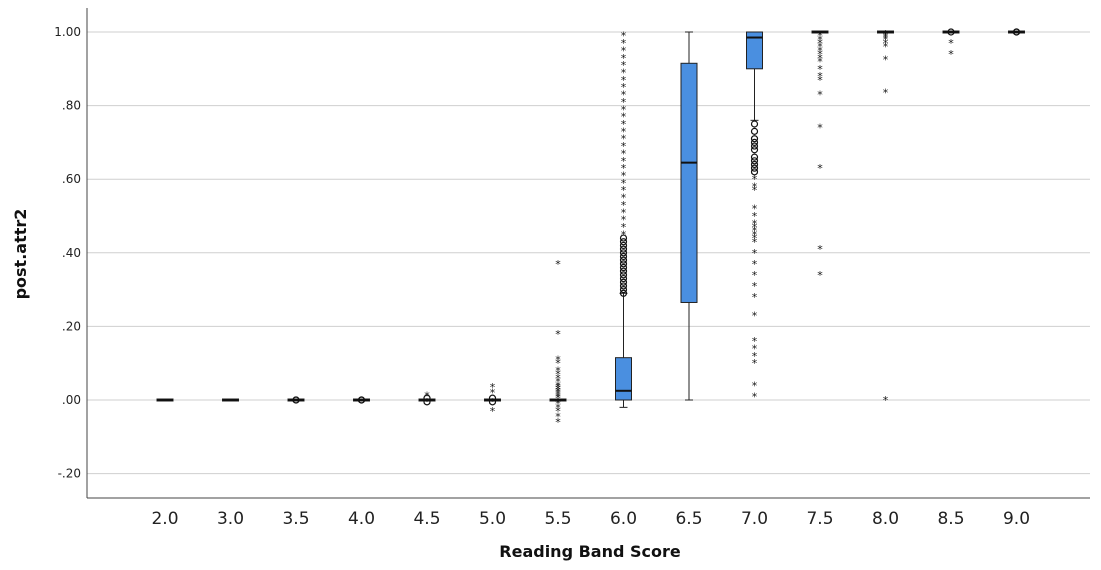 The width and height of the screenshot is (1101, 570). Describe the element at coordinates (361, 519) in the screenshot. I see `x-tick-label: 4.0` at that location.